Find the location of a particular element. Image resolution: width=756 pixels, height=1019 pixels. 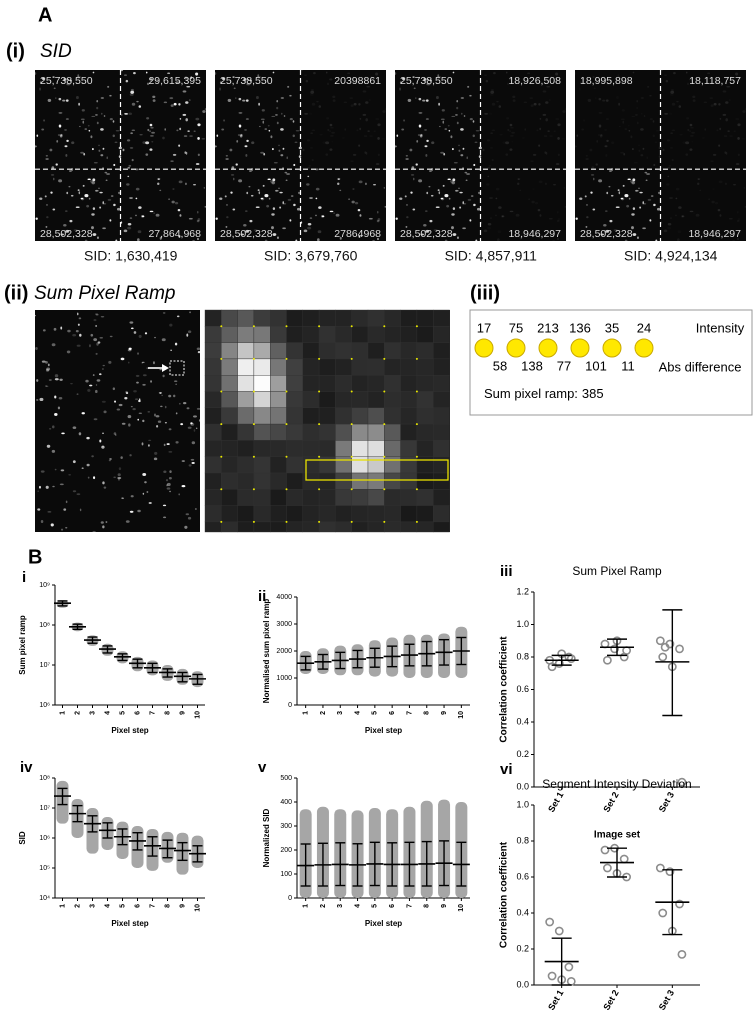

grid-dot is located at coordinates (286, 391).